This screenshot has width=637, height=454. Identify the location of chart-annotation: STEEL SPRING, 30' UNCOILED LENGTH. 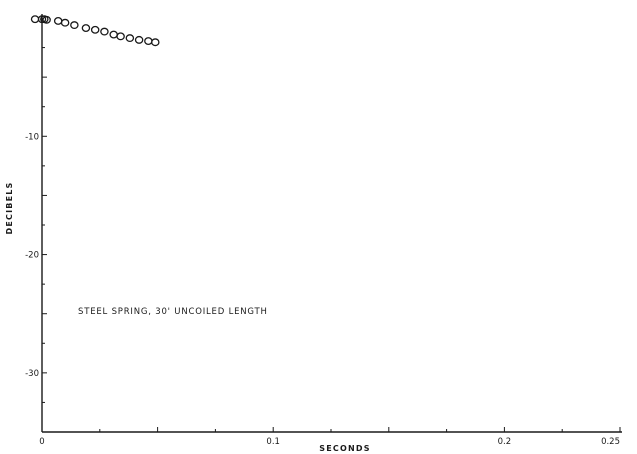
(173, 312).